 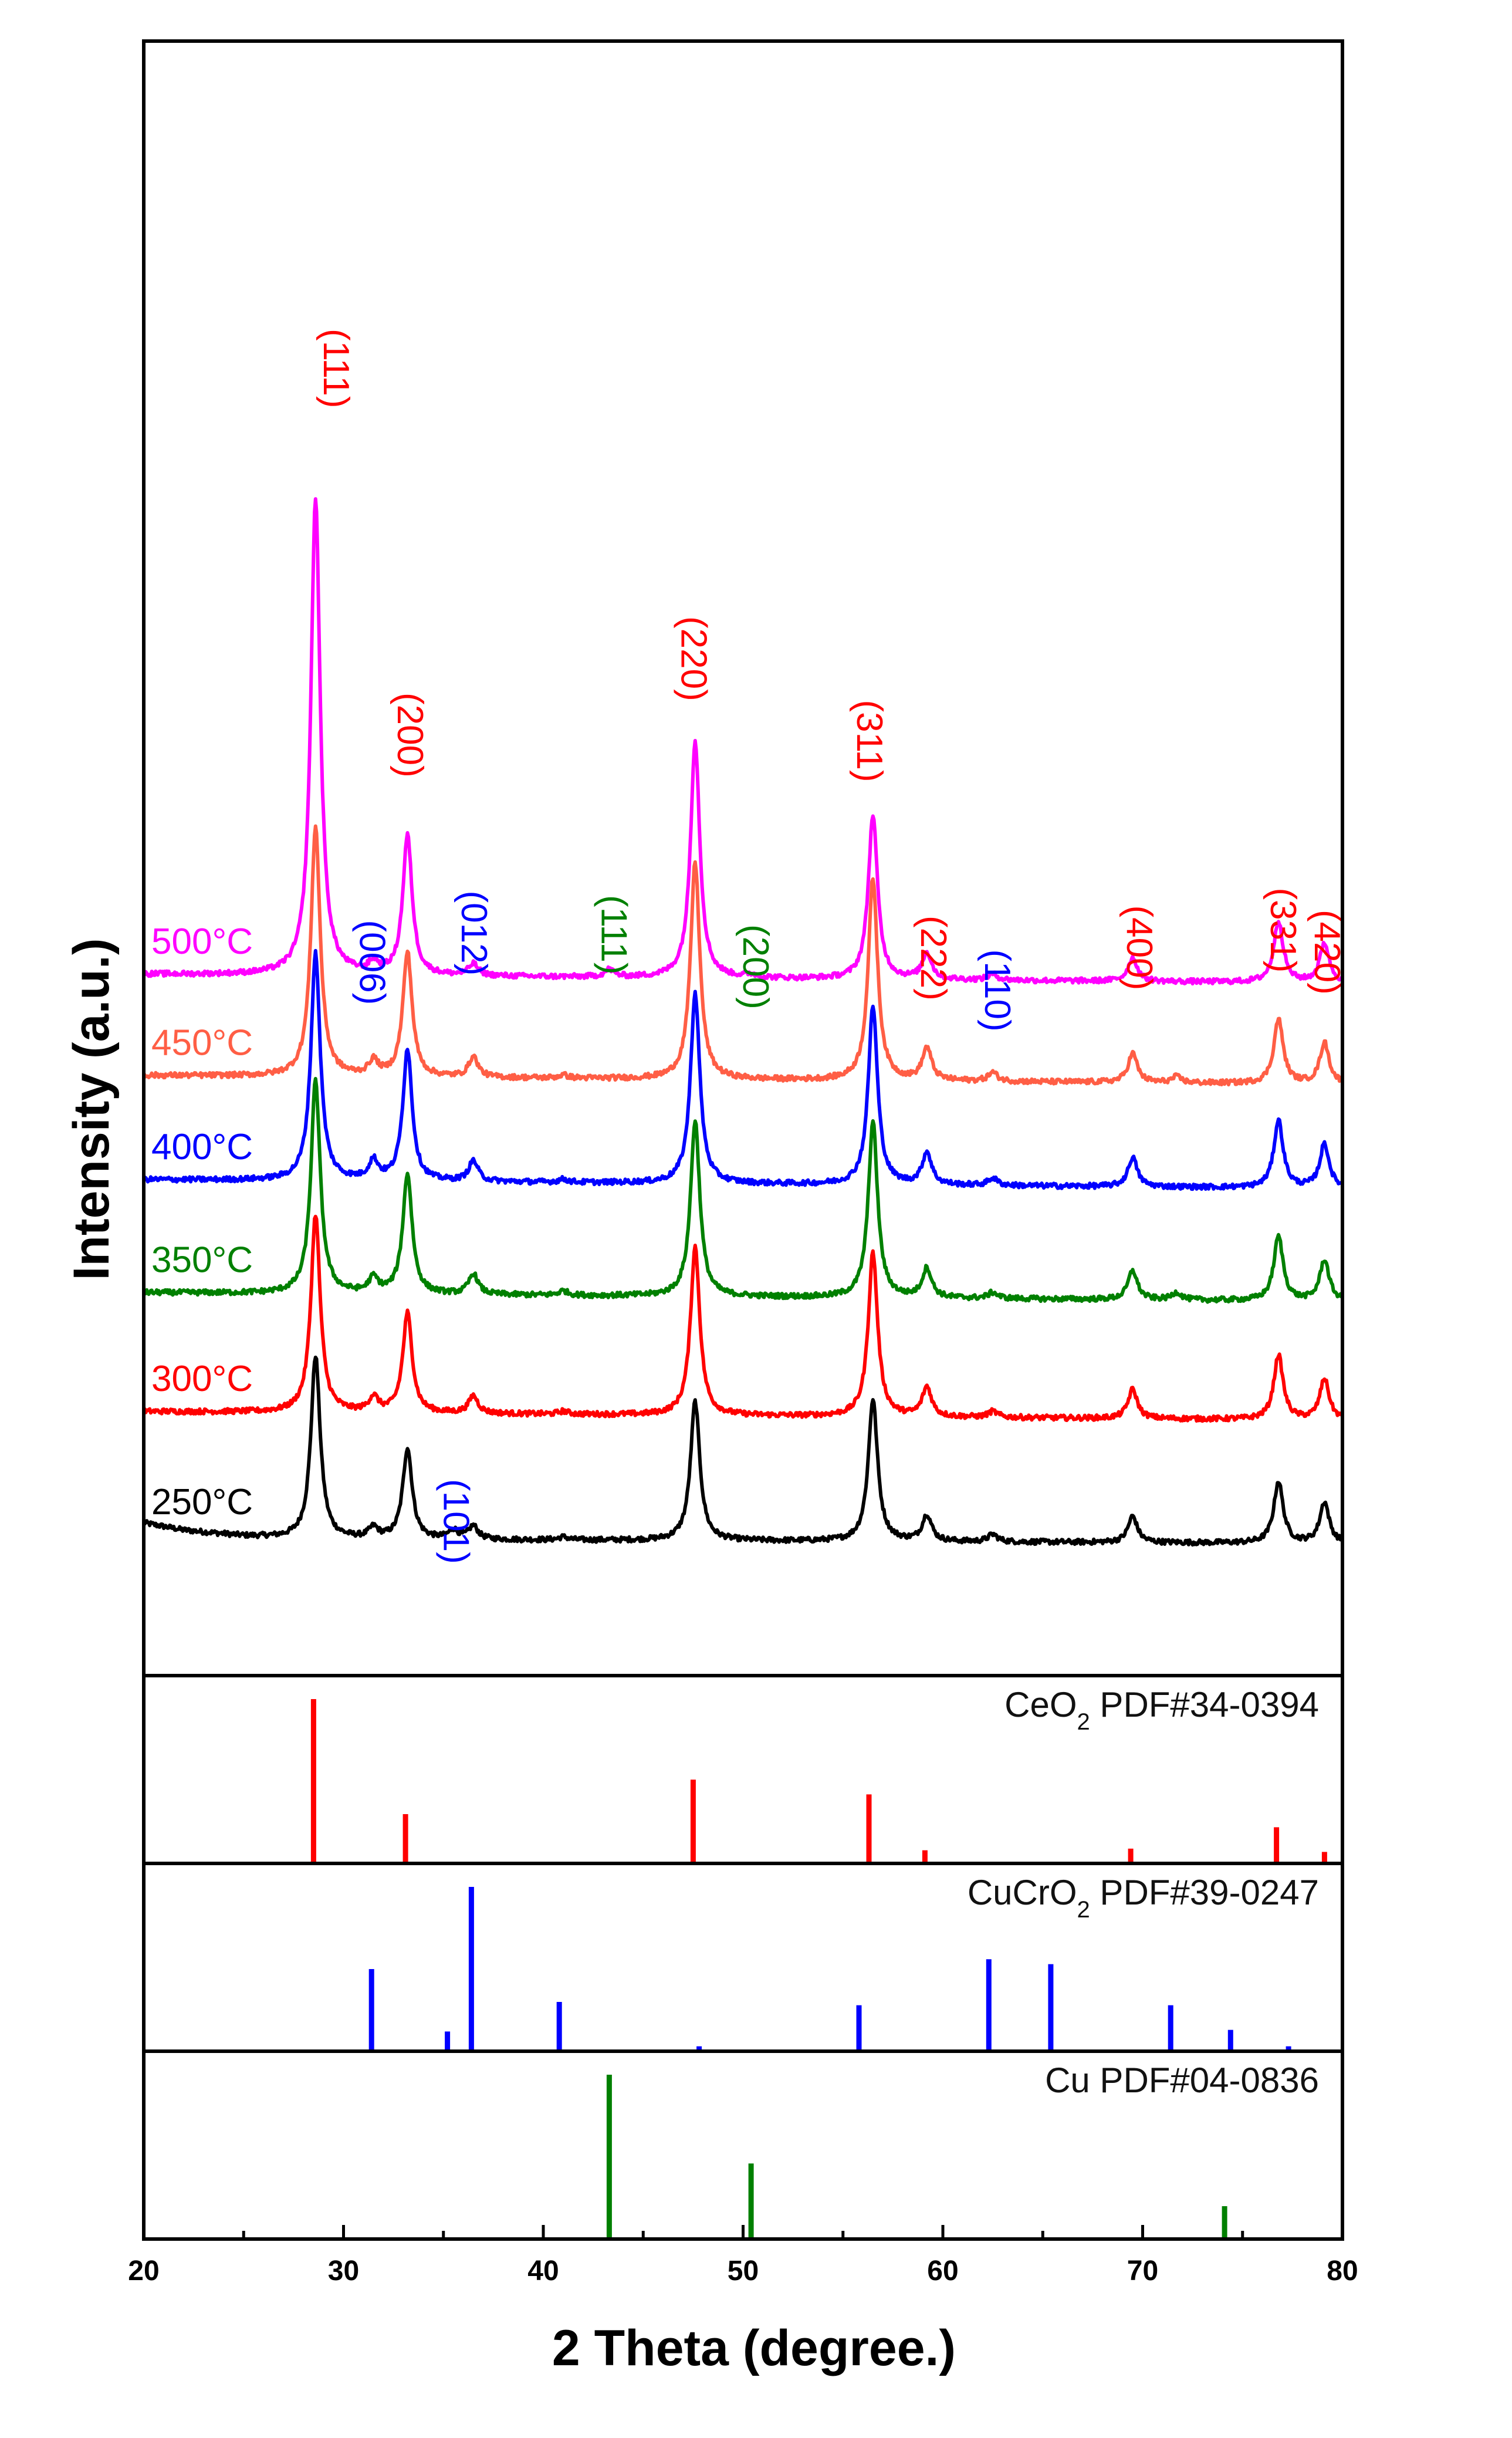 What do you see at coordinates (371, 962) in the screenshot?
I see `peak-annotation: (006)` at bounding box center [371, 962].